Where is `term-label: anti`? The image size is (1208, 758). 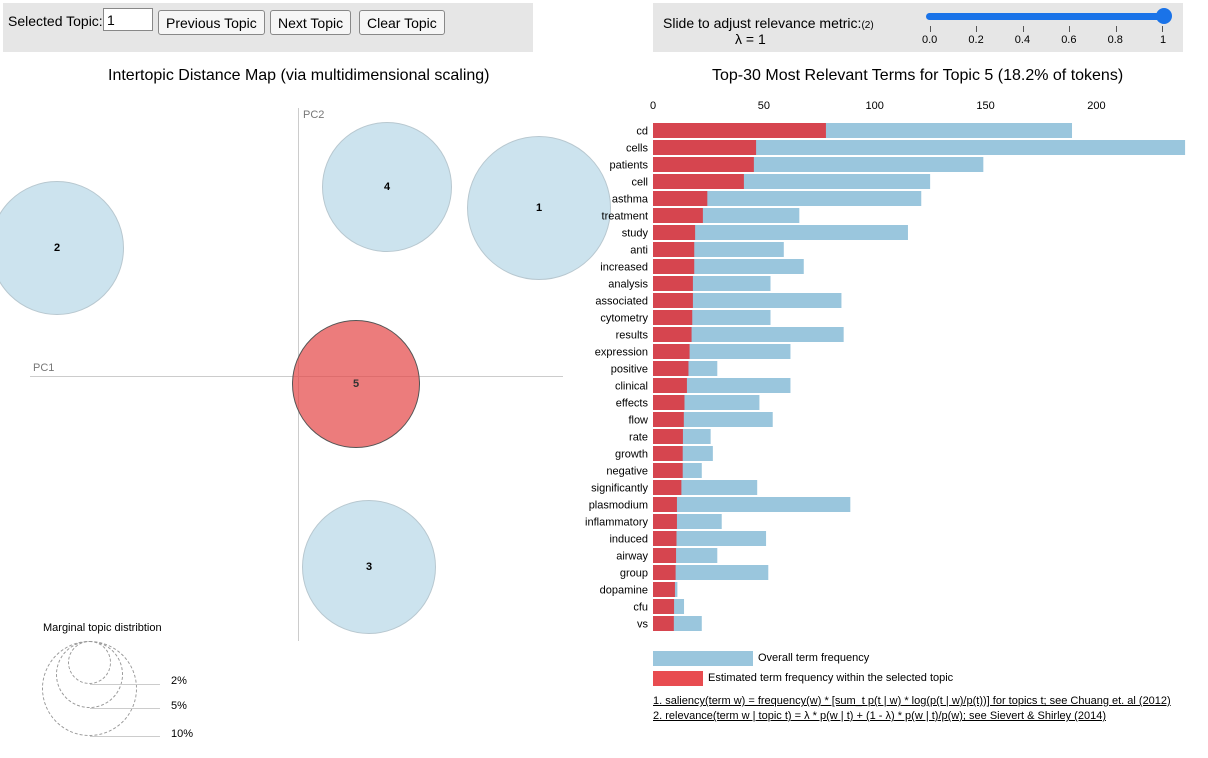 term-label: anti is located at coordinates (639, 251).